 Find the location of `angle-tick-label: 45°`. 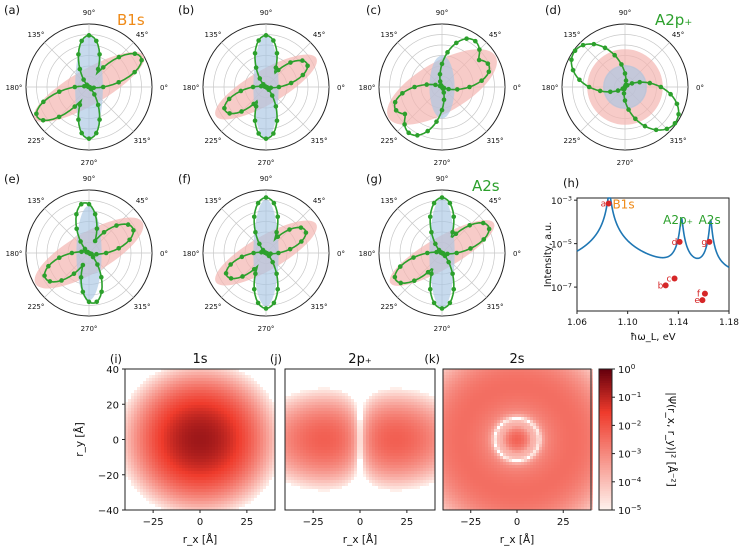

angle-tick-label: 45° is located at coordinates (678, 35).